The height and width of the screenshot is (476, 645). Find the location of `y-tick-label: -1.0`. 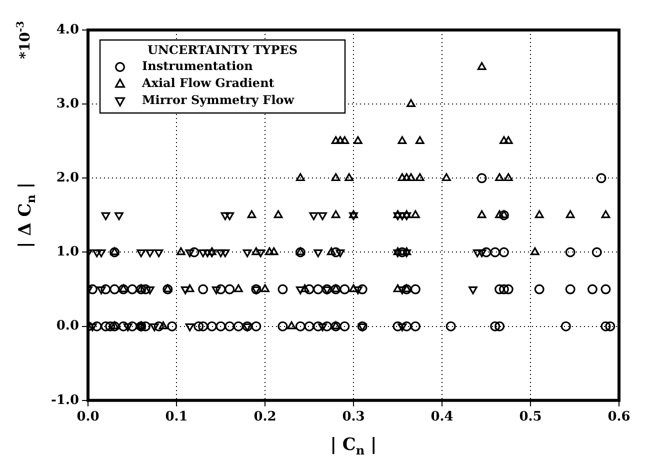

y-tick-label: -1.0 is located at coordinates (65, 400).